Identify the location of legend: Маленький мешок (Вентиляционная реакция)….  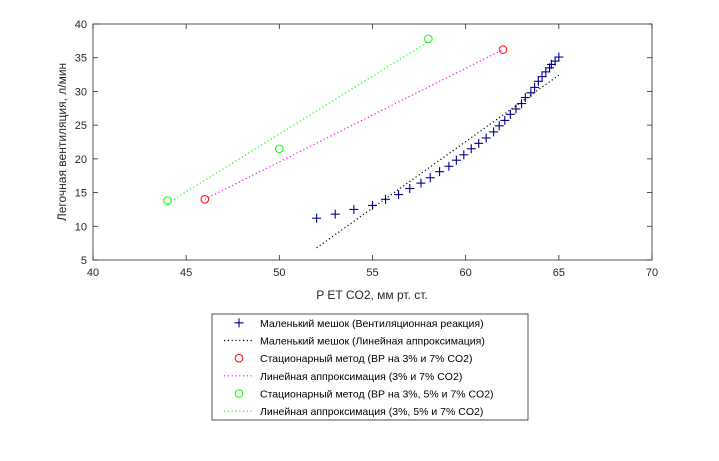
(370, 367).